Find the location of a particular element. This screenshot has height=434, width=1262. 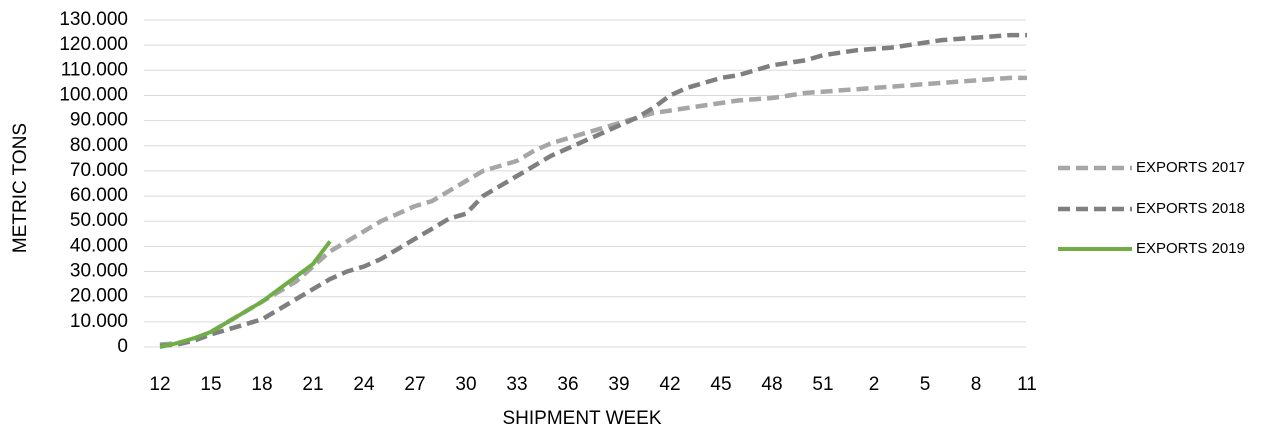

x-tick-label: 8 is located at coordinates (976, 384).